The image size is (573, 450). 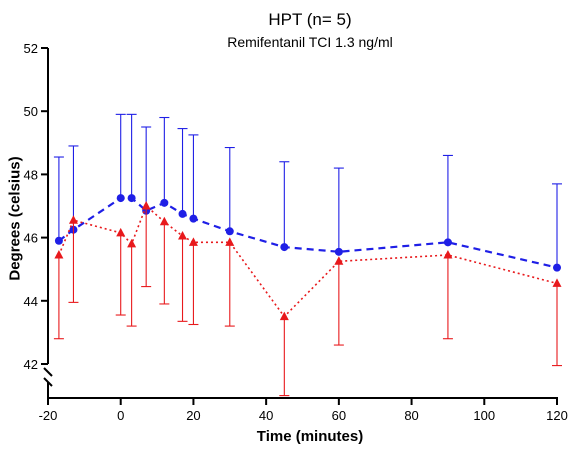 I want to click on x-tick-label: 120, so click(x=557, y=415).